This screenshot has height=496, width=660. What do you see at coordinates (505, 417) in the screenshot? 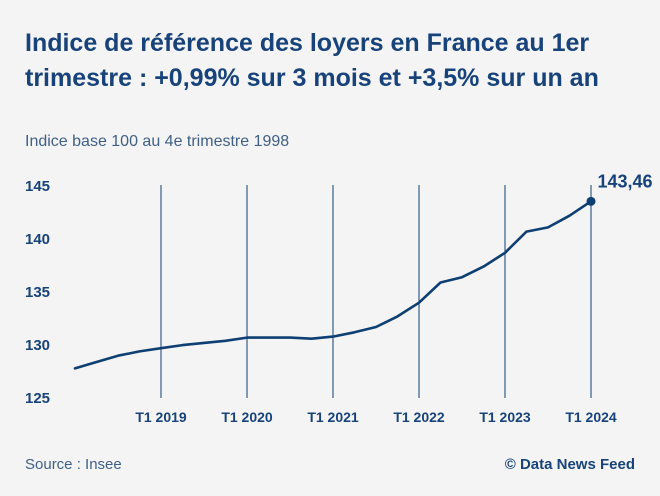
I see `x-tick-label: T1 2023` at bounding box center [505, 417].